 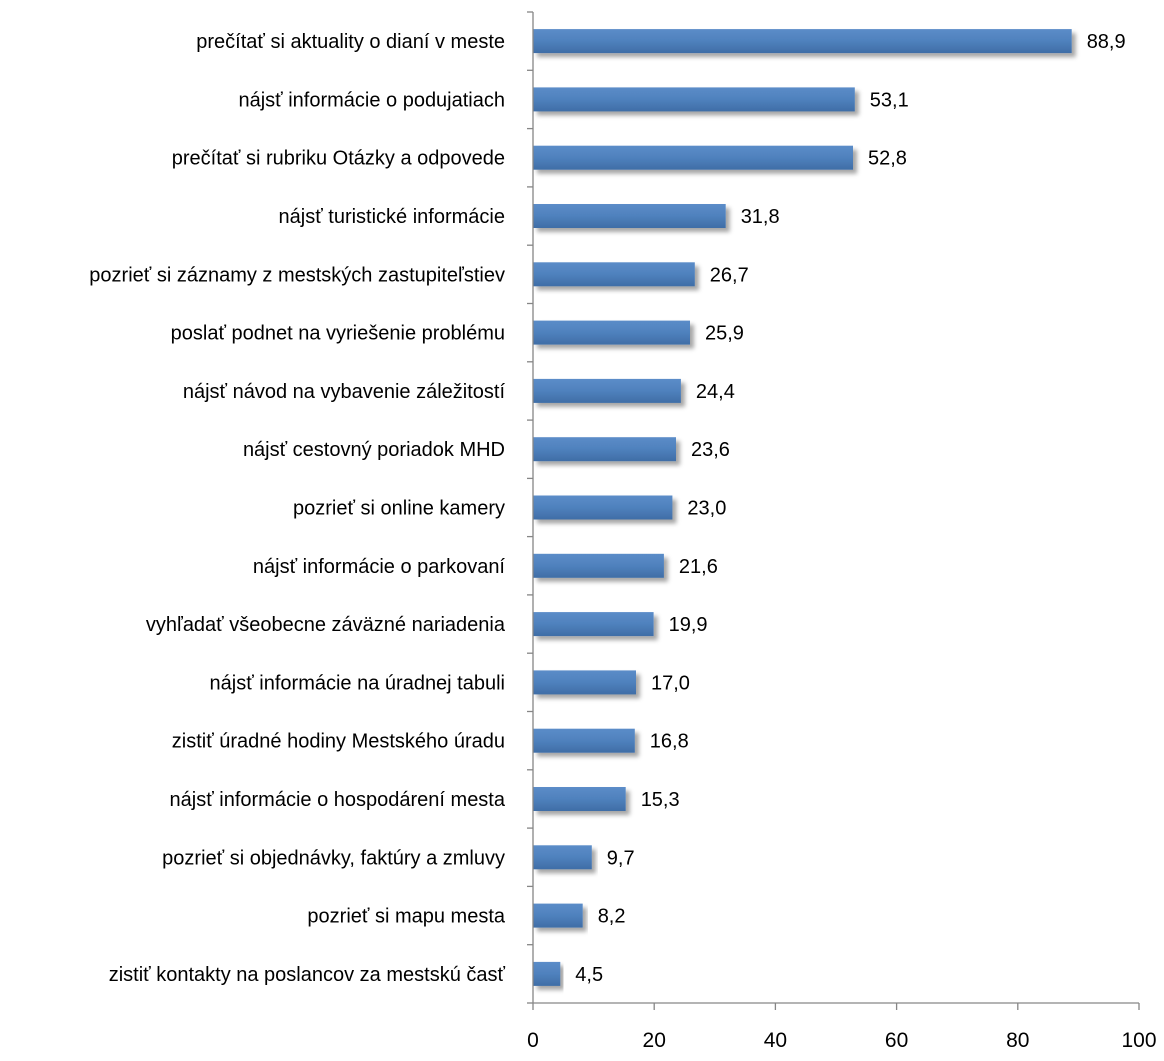 I want to click on data-label: 53,1, so click(x=889, y=100).